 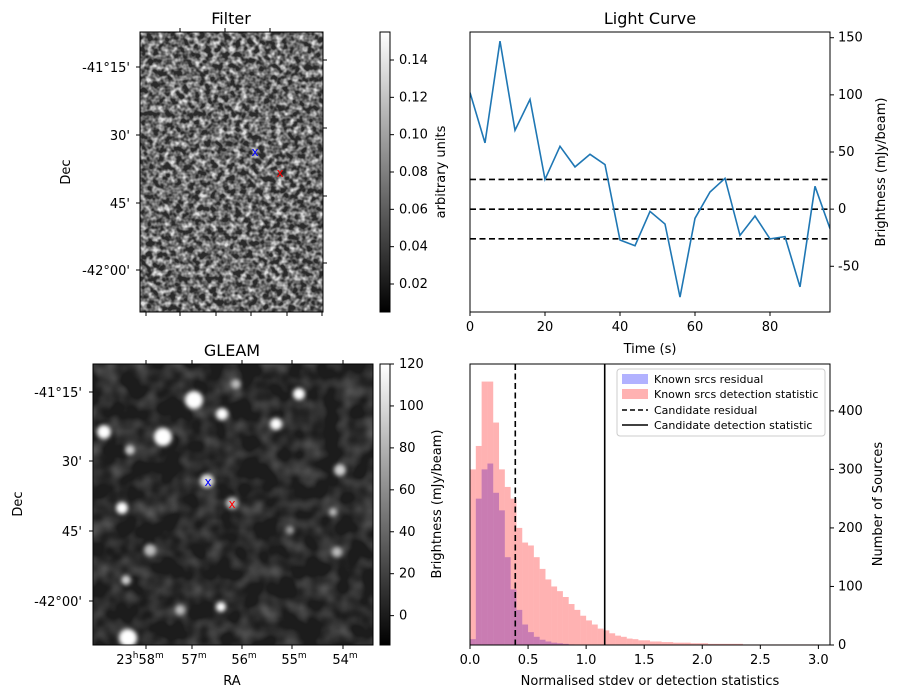 I want to click on colorbar-tick-label: 40, so click(x=407, y=532).